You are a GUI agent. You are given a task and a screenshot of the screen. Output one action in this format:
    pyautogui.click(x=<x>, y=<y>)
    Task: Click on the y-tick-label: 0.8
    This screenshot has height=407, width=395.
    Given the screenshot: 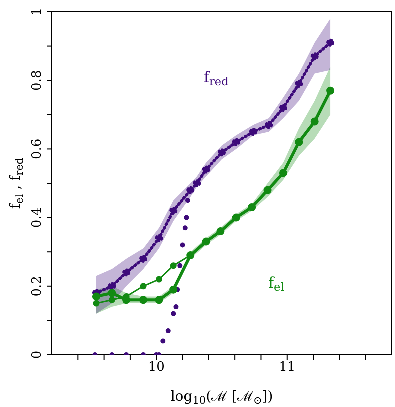 What is the action you would take?
    pyautogui.click(x=37, y=80)
    